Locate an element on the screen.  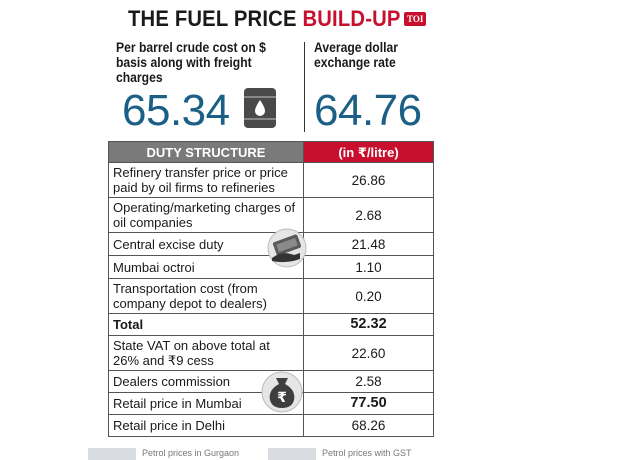
table-header-row: DUTY STRUCTURE (in ₹/litre) is located at coordinates (271, 152).